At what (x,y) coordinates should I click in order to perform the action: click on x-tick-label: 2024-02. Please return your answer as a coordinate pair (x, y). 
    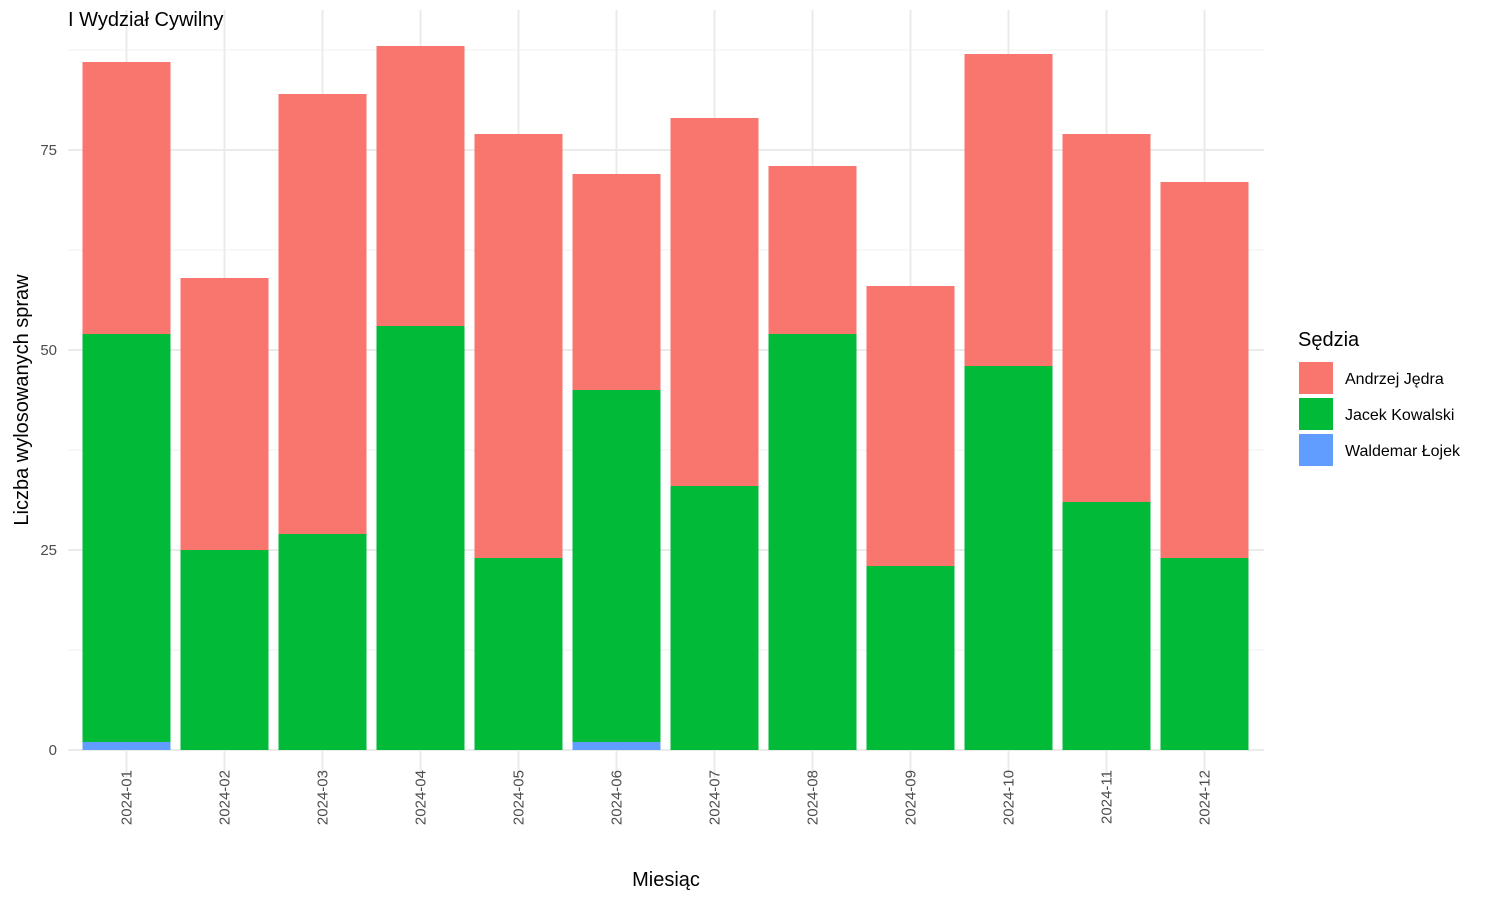
    Looking at the image, I should click on (225, 797).